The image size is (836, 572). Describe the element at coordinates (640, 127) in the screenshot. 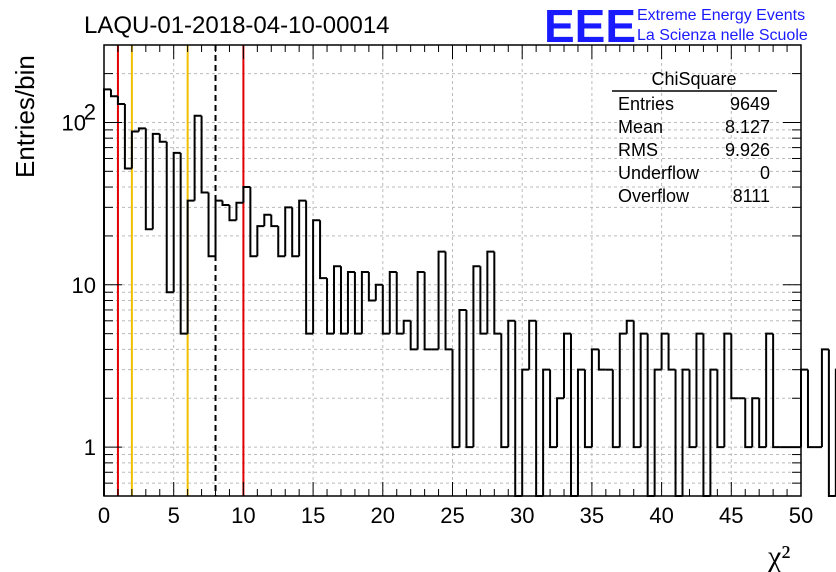

I see `stats-label-mean: Mean` at that location.